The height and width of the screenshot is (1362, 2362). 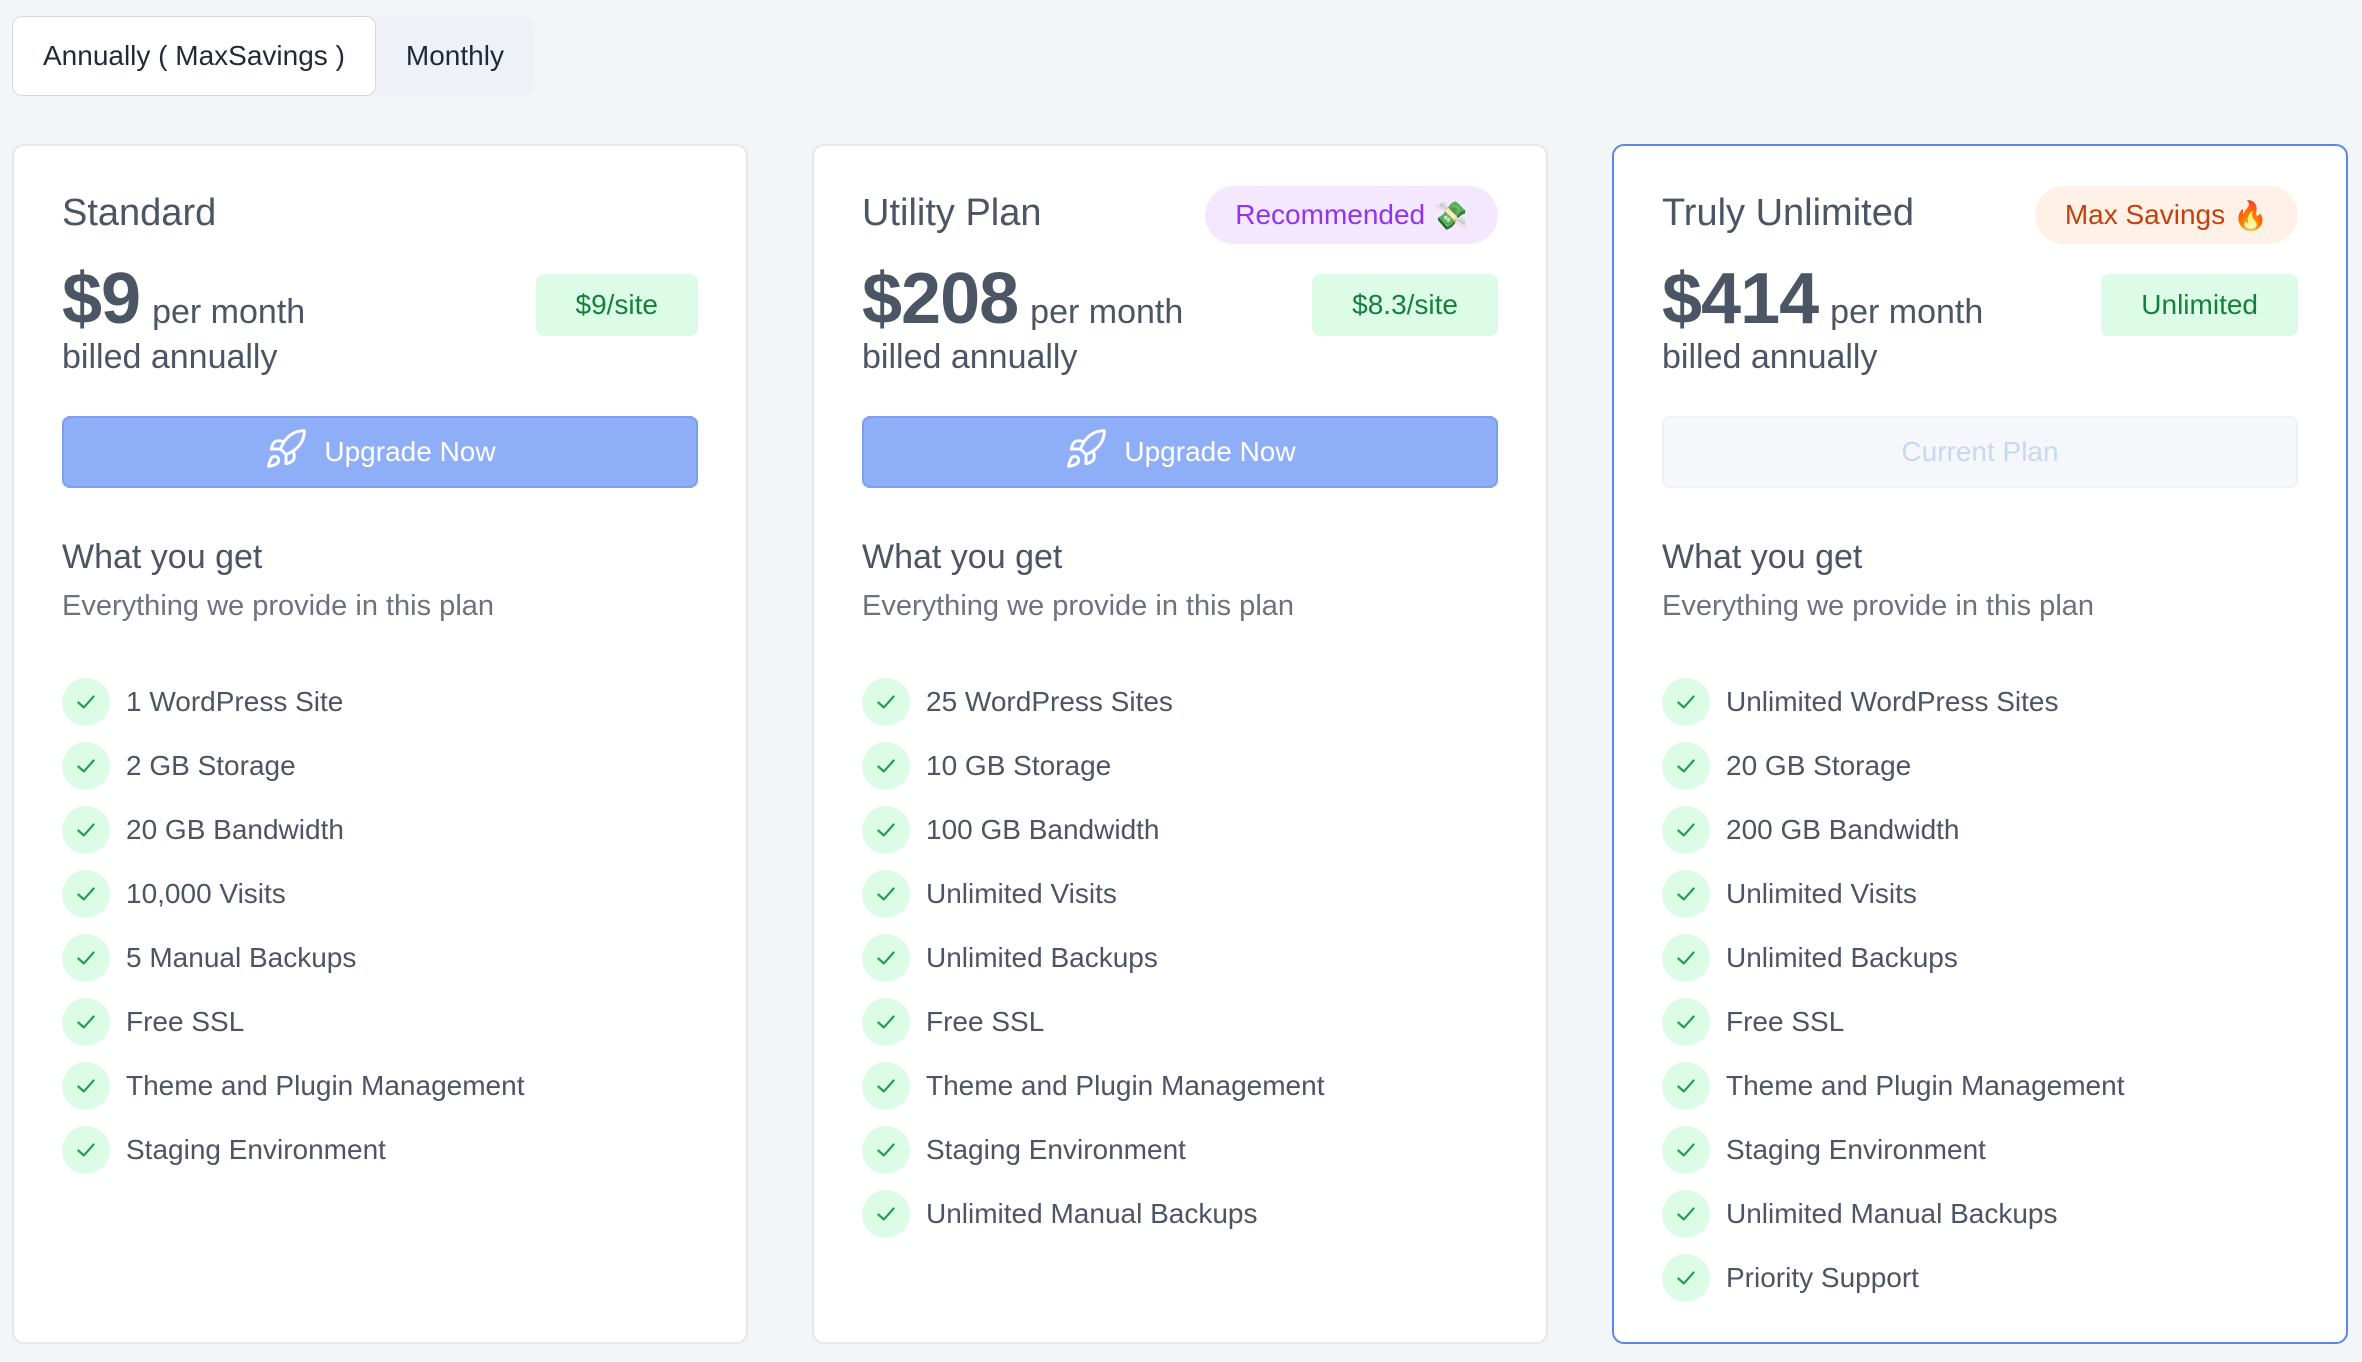 I want to click on billing-toggle: Annually ( MaxSavings ) Monthly, so click(x=273, y=56).